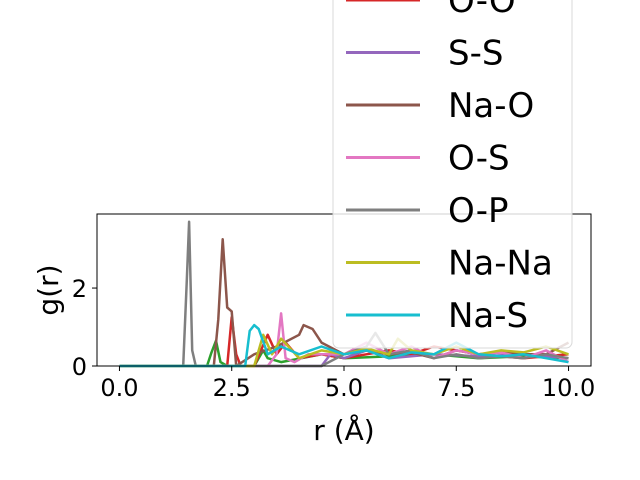  What do you see at coordinates (479, 159) in the screenshot?
I see `legend-label-o-s: O-S` at bounding box center [479, 159].